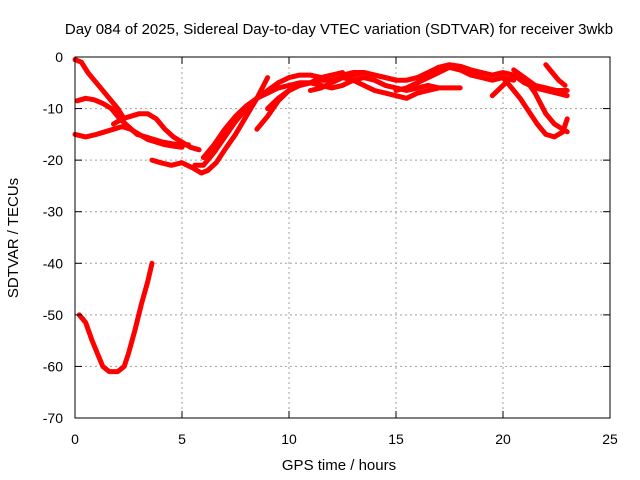 The width and height of the screenshot is (640, 480). What do you see at coordinates (53, 237) in the screenshot?
I see `y-tick-labels: 0 -10 -20 -30 -40 -50 -60 -70` at bounding box center [53, 237].